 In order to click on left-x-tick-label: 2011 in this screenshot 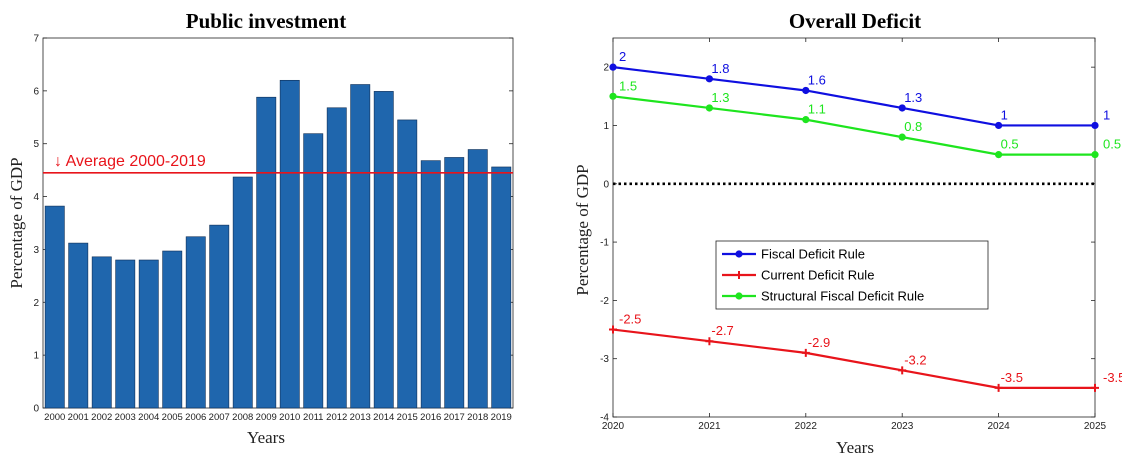, I will do `click(313, 417)`.